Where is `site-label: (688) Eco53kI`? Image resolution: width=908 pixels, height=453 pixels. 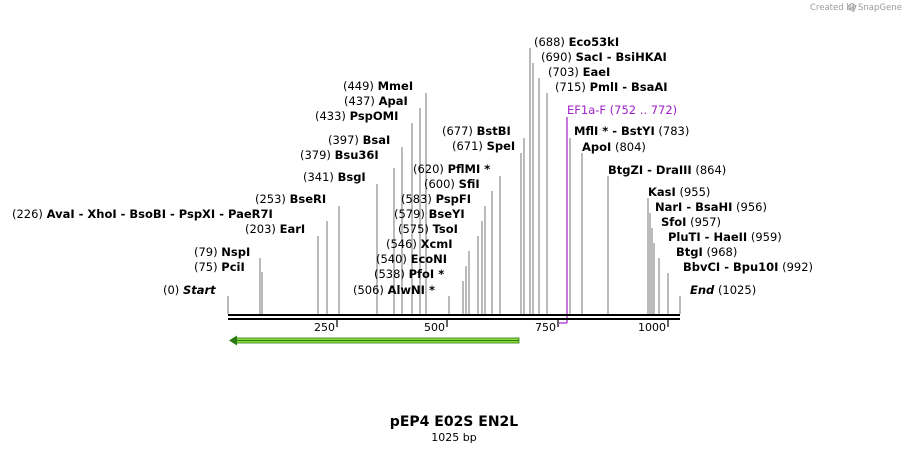
site-label: (688) Eco53kI is located at coordinates (576, 42).